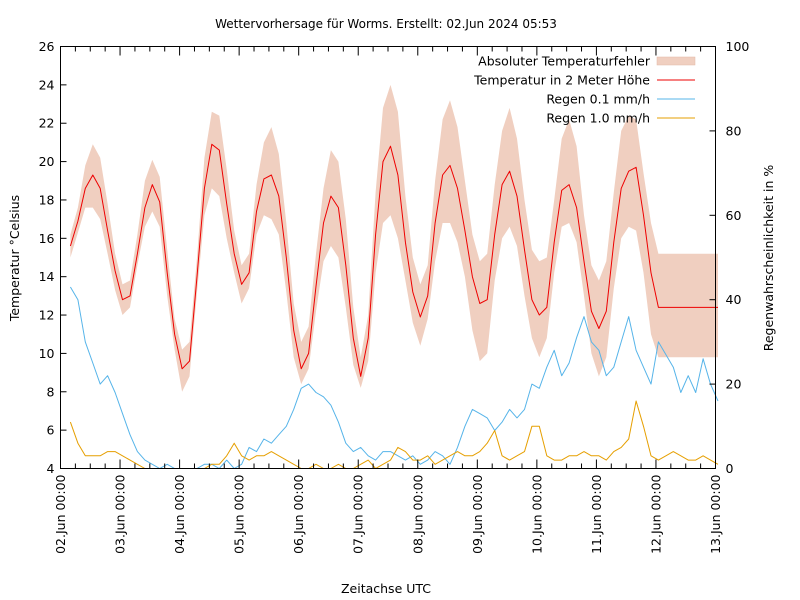  Describe the element at coordinates (738, 46) in the screenshot. I see `y2-tick-label: 100` at that location.